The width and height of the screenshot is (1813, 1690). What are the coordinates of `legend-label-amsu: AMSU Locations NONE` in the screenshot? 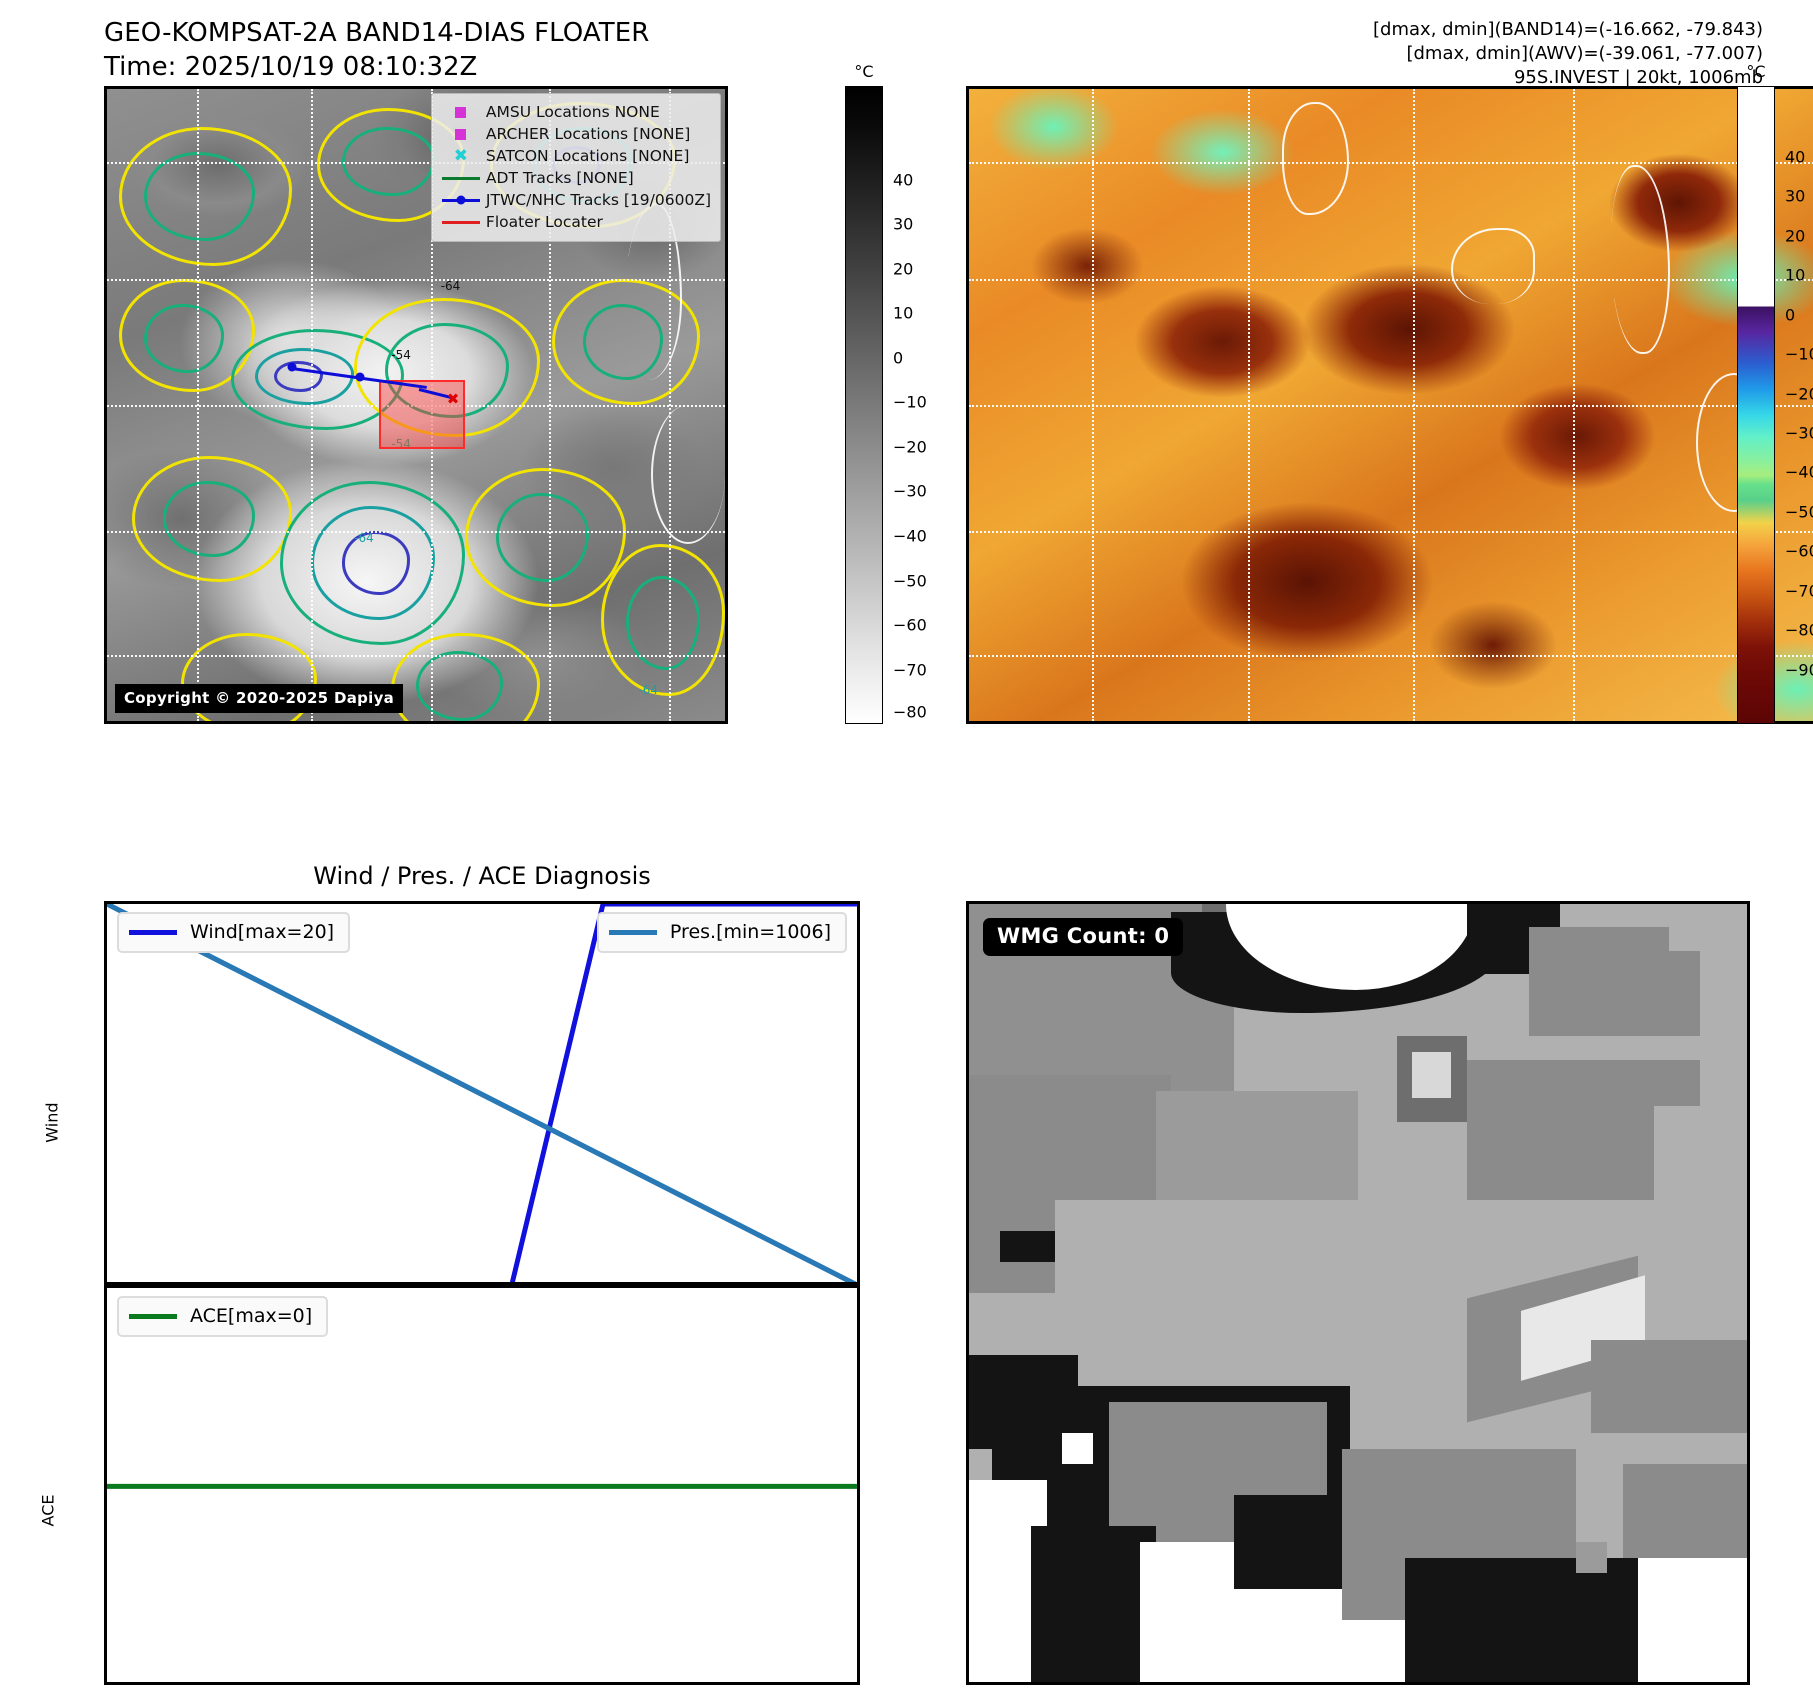 It's located at (572, 112).